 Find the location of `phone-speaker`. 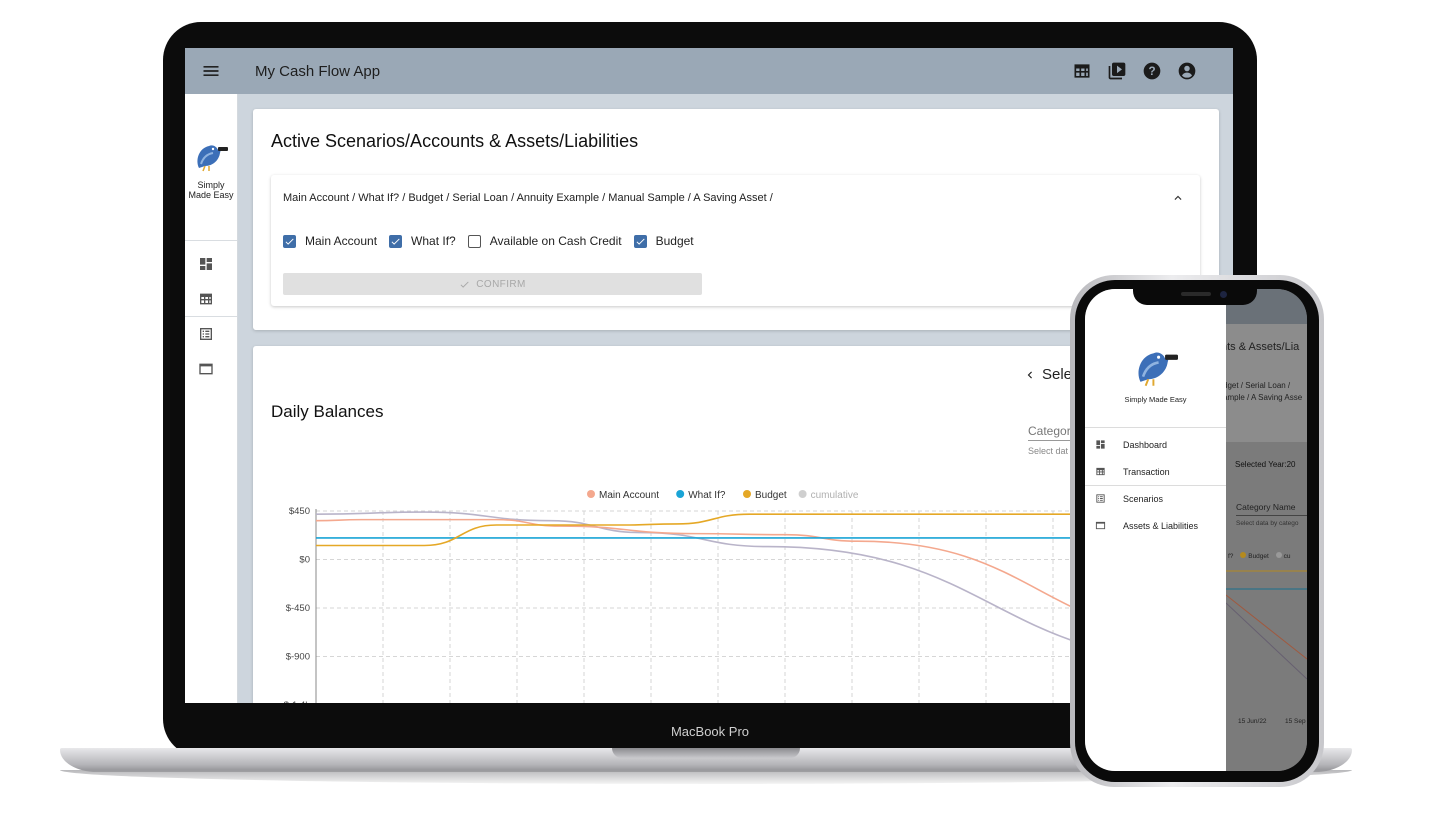

phone-speaker is located at coordinates (1196, 294).